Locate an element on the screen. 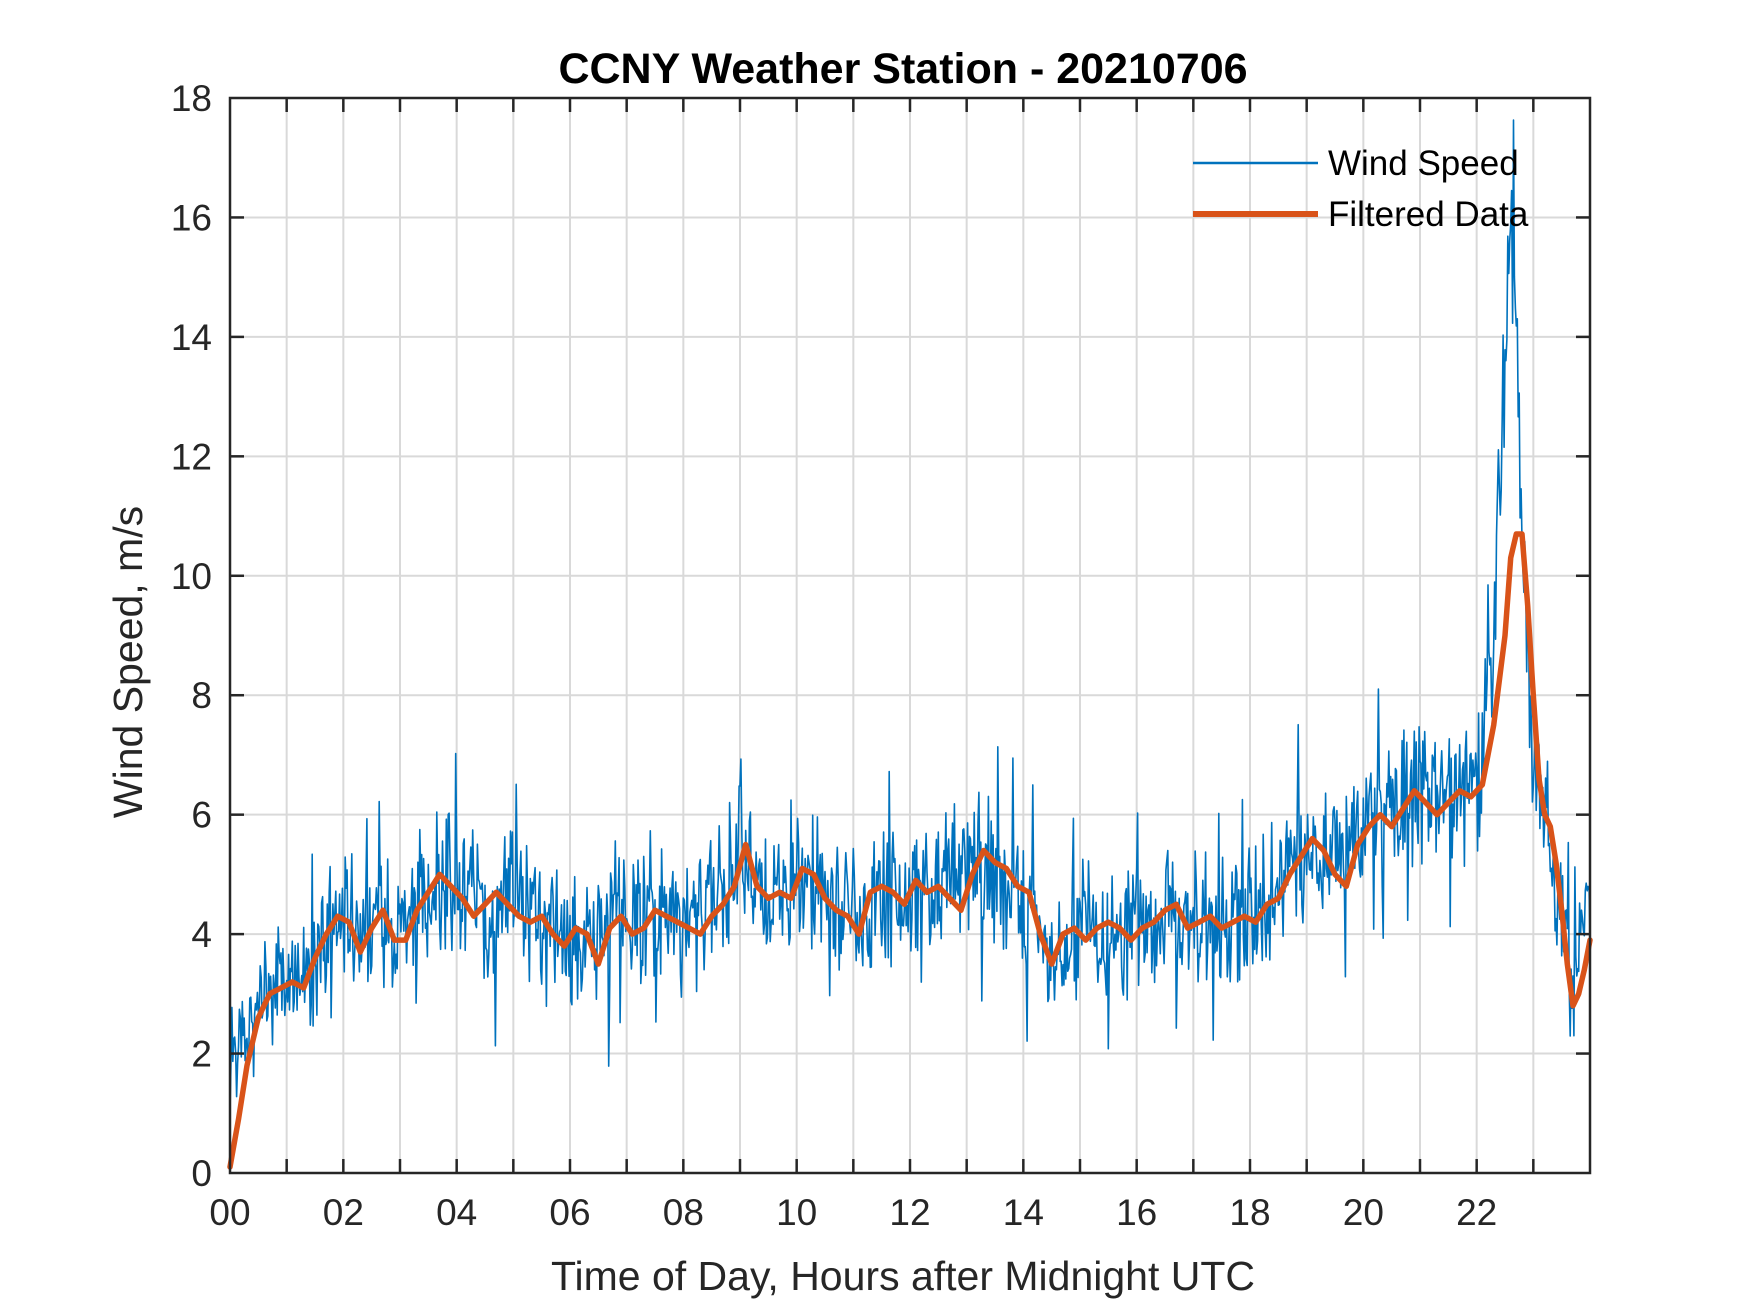 The height and width of the screenshot is (1313, 1750). x-tick-label: 18 is located at coordinates (1249, 1212).